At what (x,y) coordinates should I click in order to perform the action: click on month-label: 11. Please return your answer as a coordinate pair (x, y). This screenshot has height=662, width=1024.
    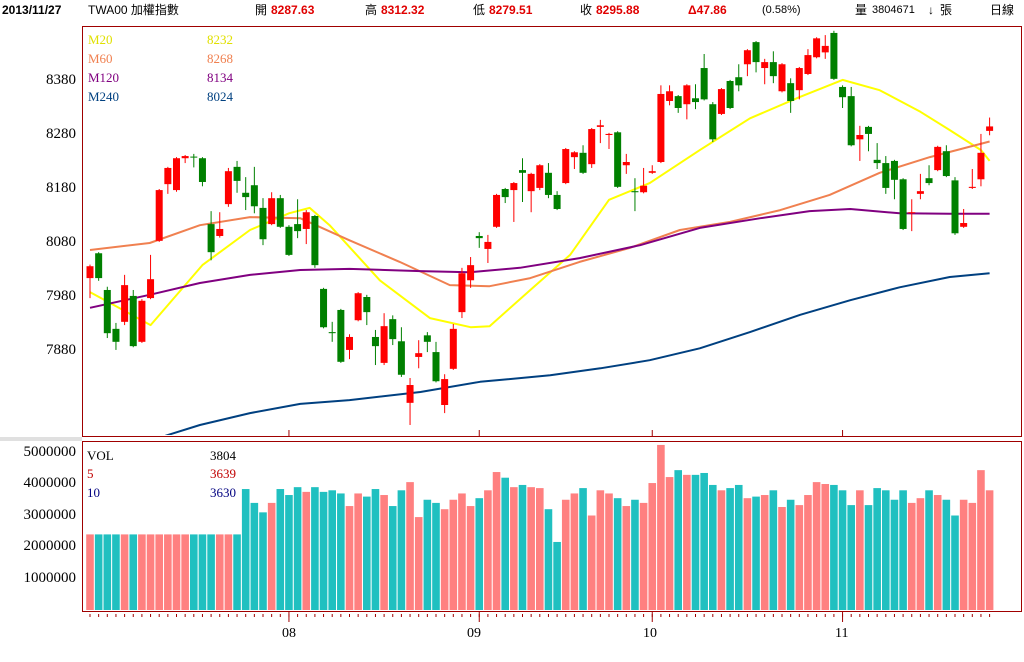
    Looking at the image, I should click on (842, 633).